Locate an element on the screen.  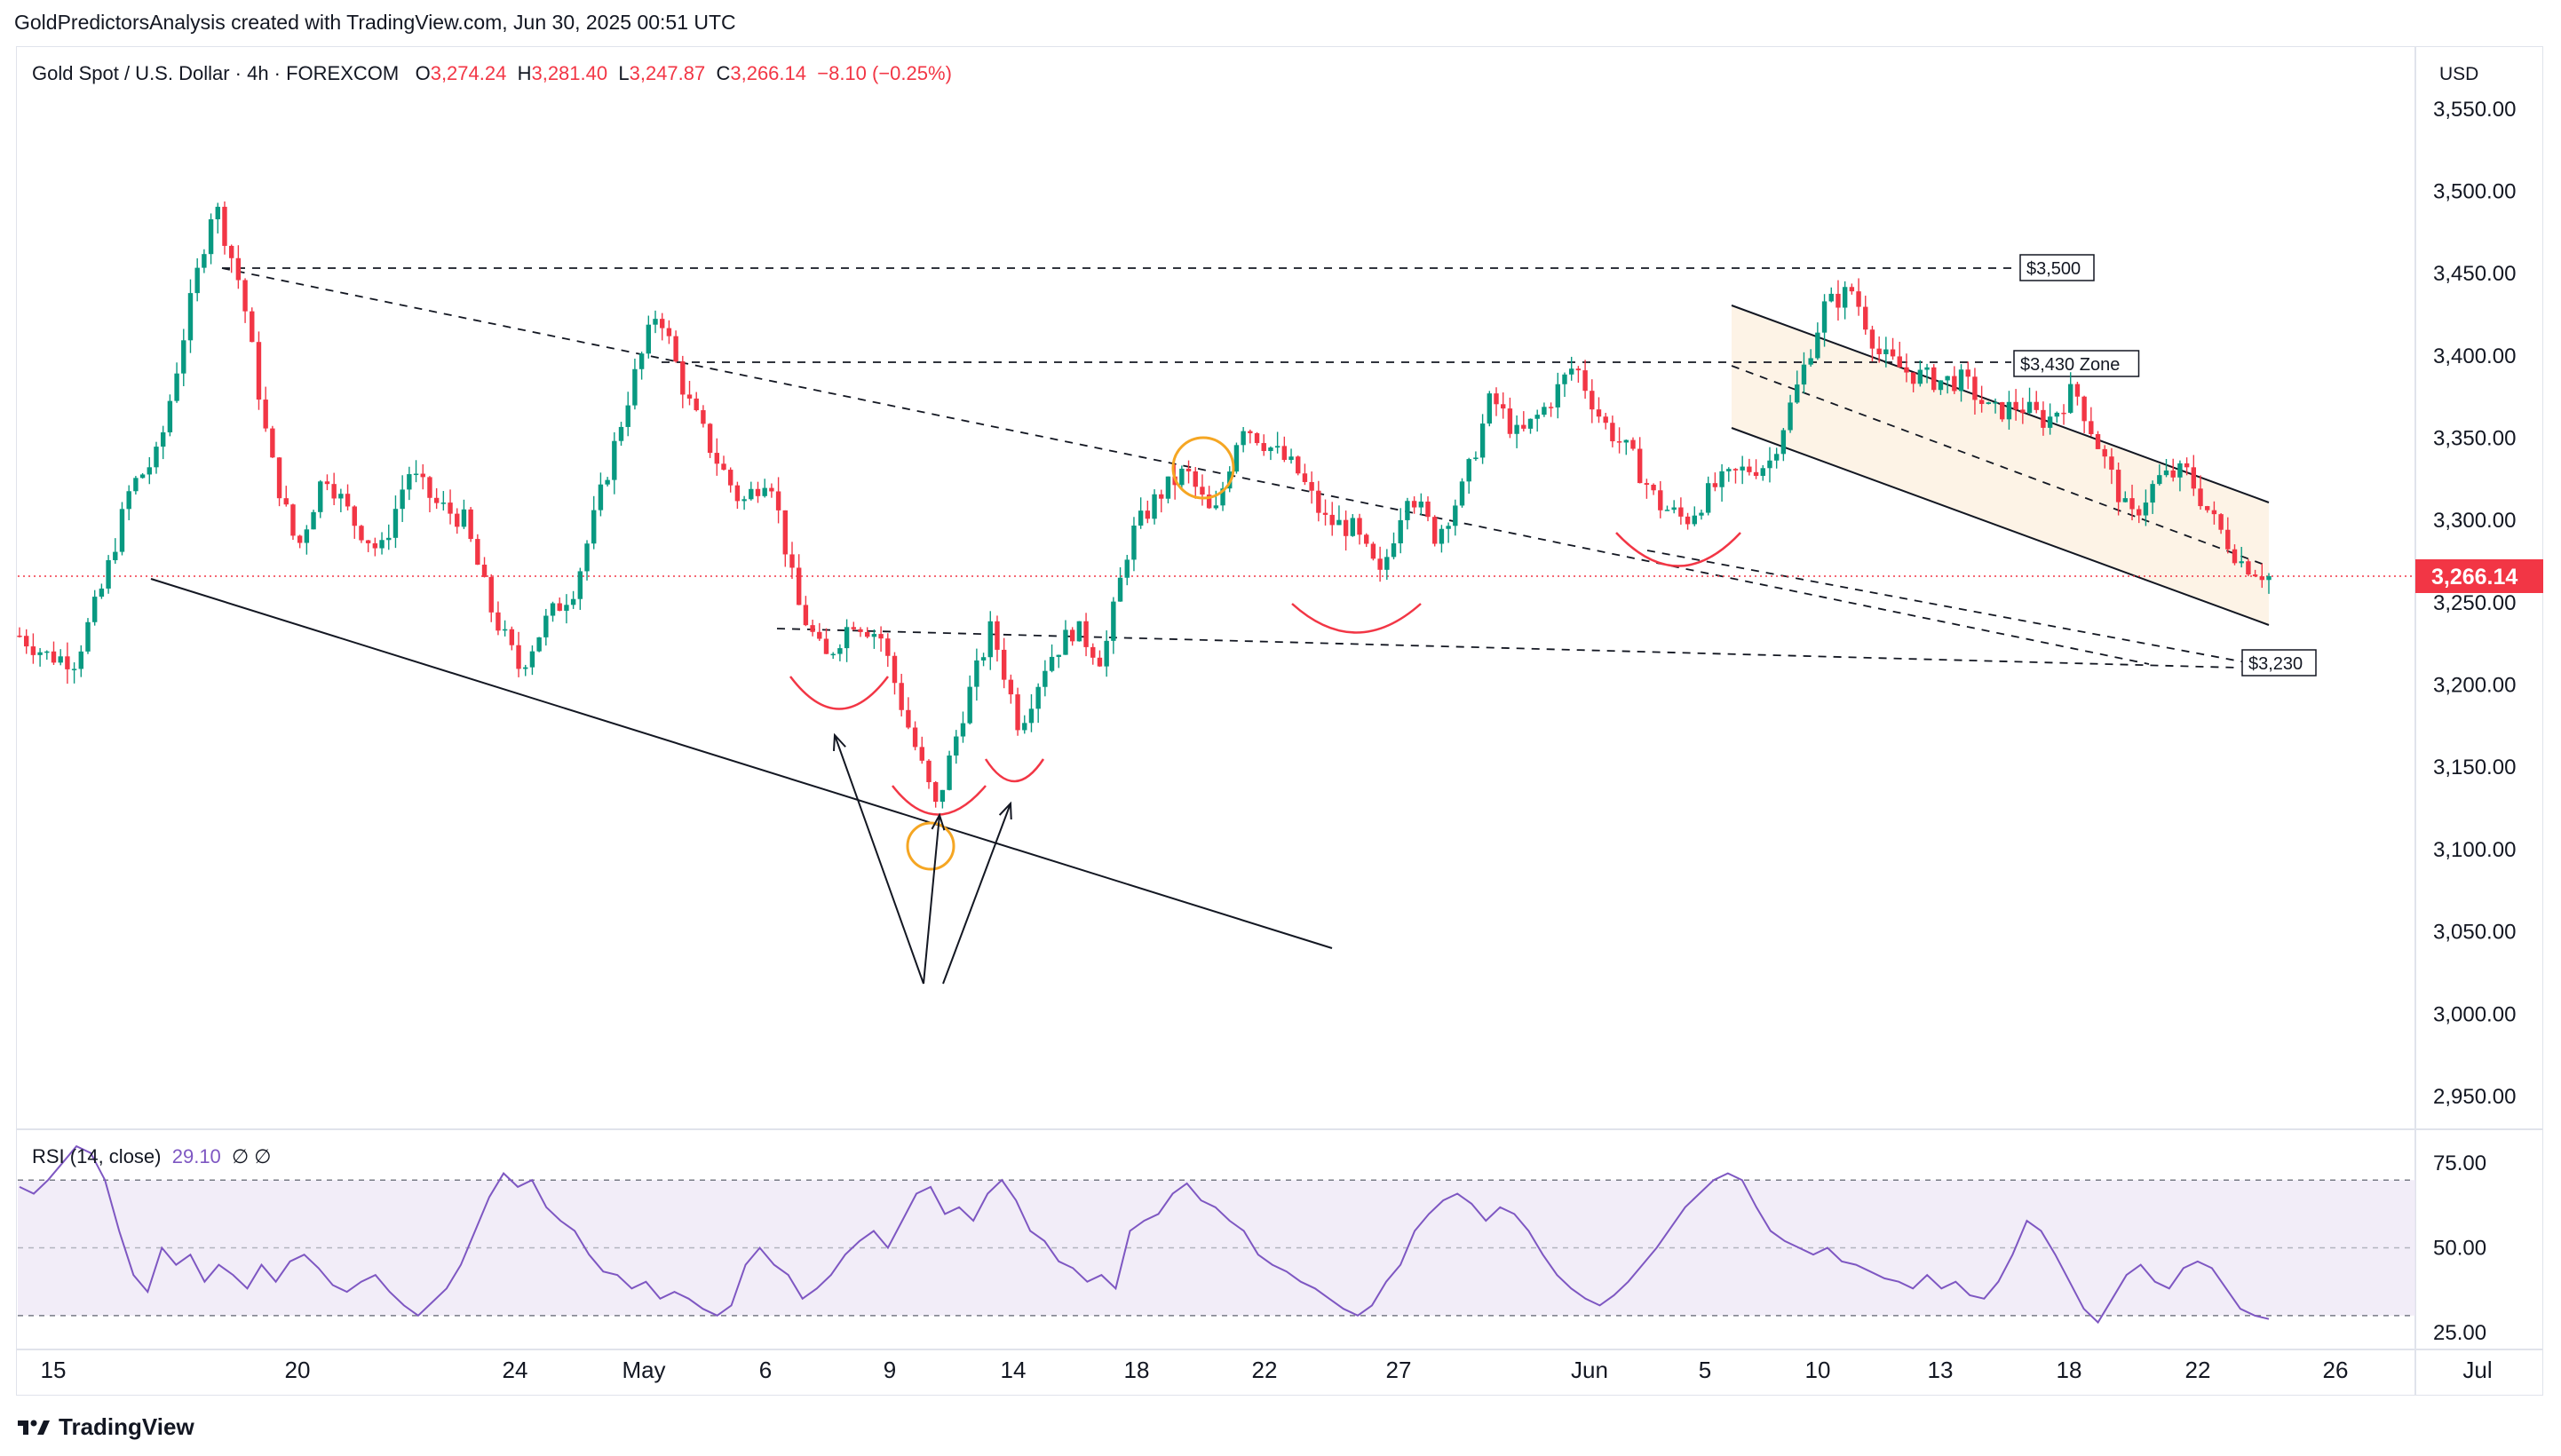
annotation-label-1: $3,430 Zone is located at coordinates (2070, 365).